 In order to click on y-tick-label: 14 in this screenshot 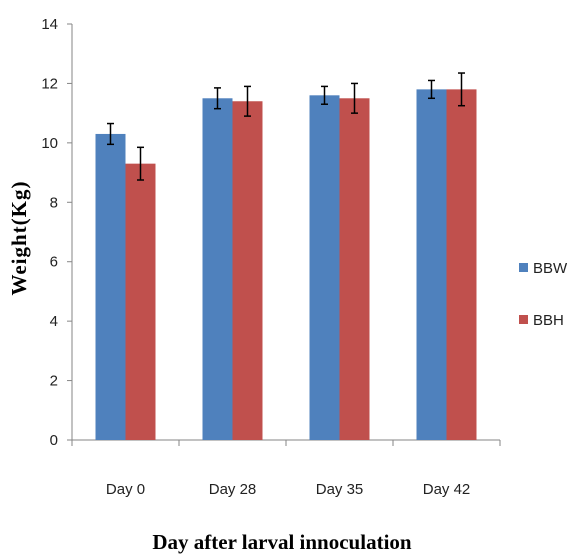, I will do `click(49, 24)`.